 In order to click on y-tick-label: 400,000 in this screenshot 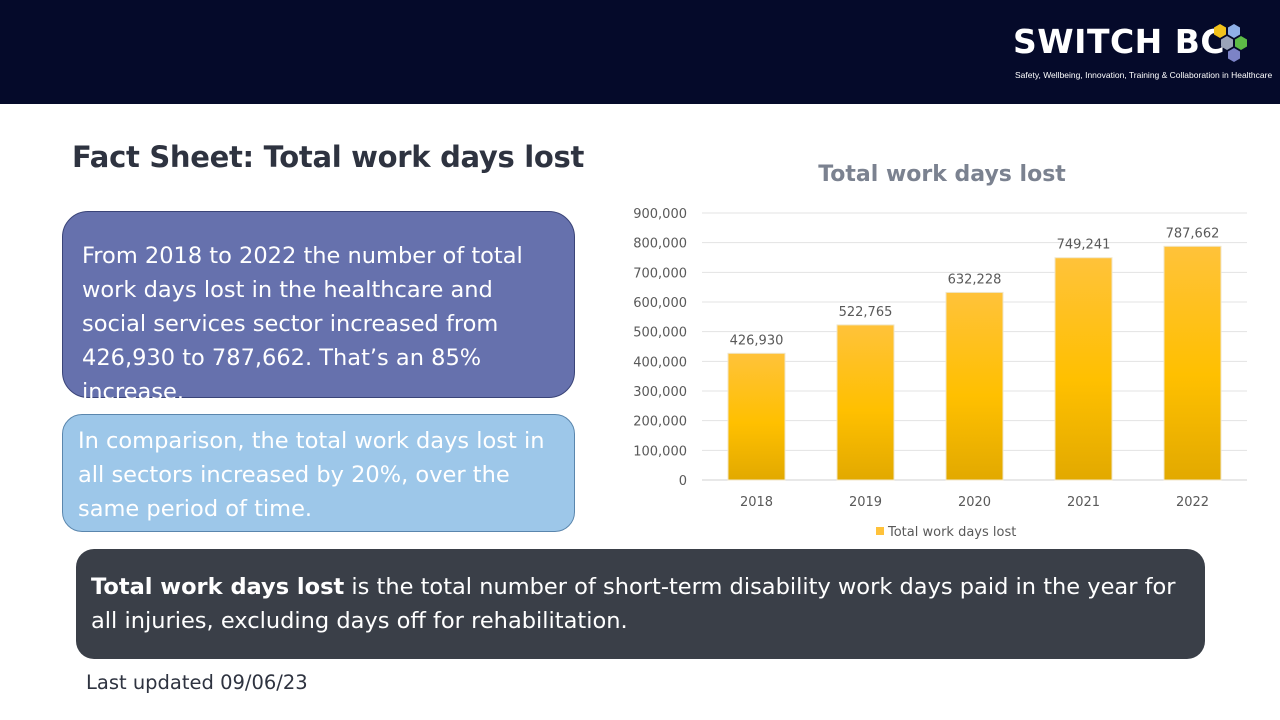, I will do `click(660, 362)`.